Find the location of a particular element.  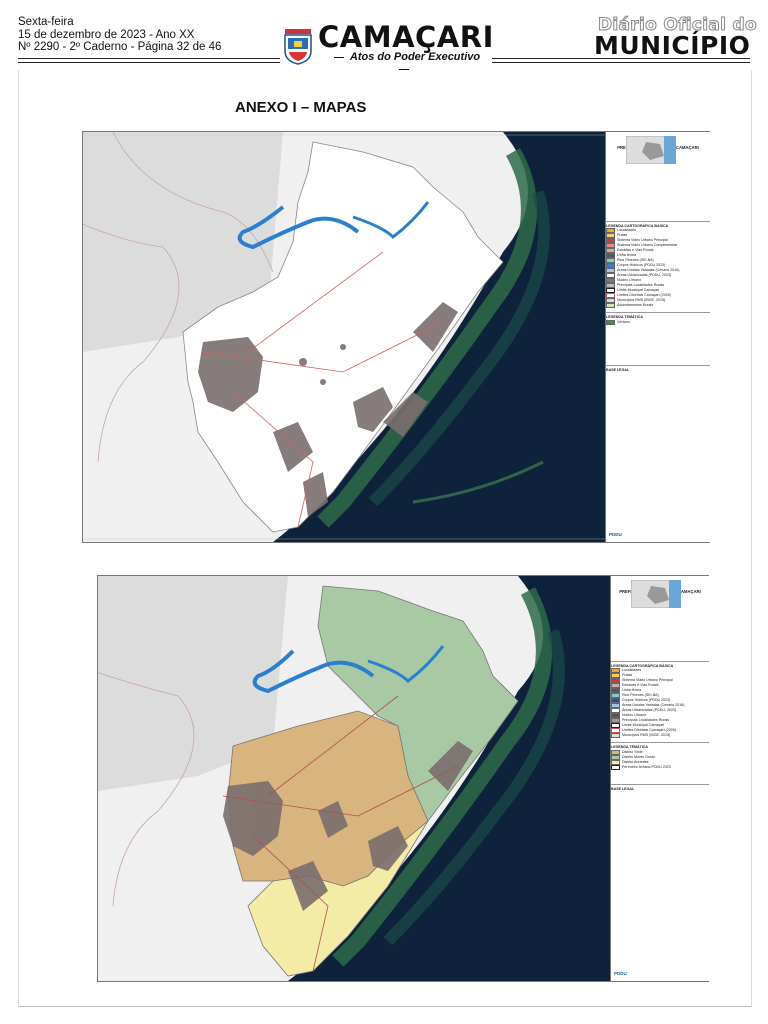

map-1-legend-theme-title: LEGENDA TEMÁTICA is located at coordinates (658, 316).